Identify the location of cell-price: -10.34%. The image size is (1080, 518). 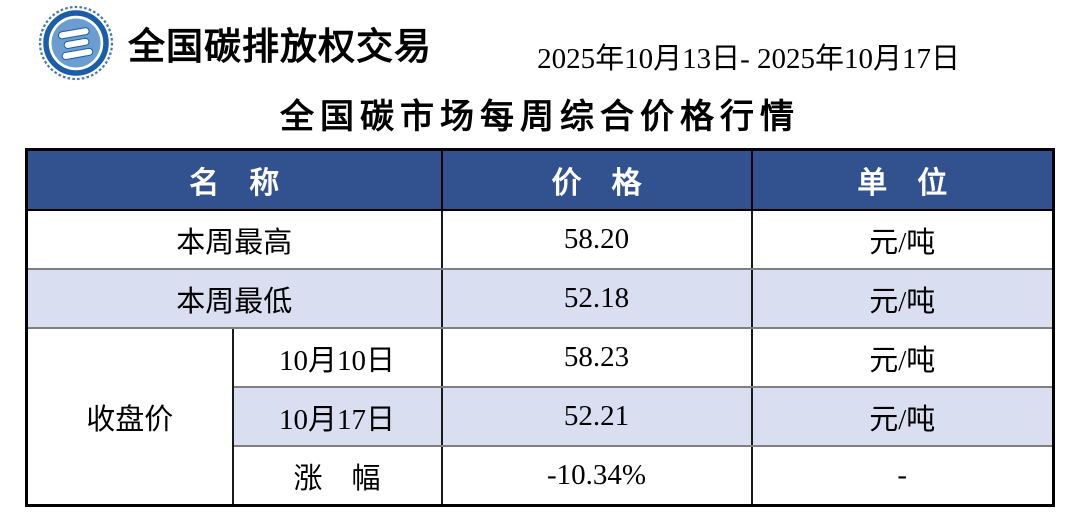
(596, 476).